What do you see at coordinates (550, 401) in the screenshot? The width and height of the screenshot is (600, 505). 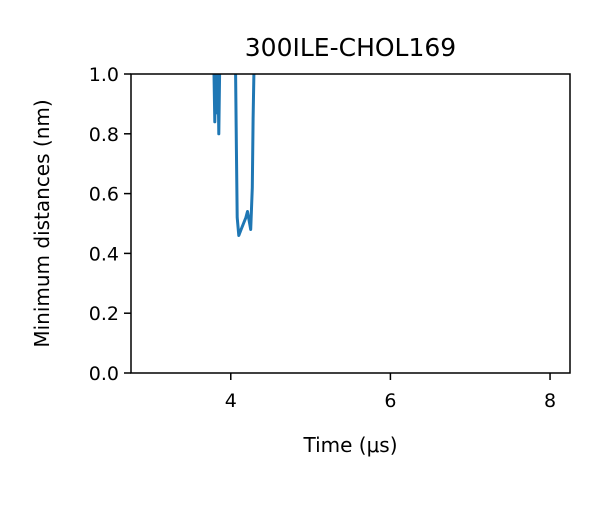 I see `x-tick-label: 8` at bounding box center [550, 401].